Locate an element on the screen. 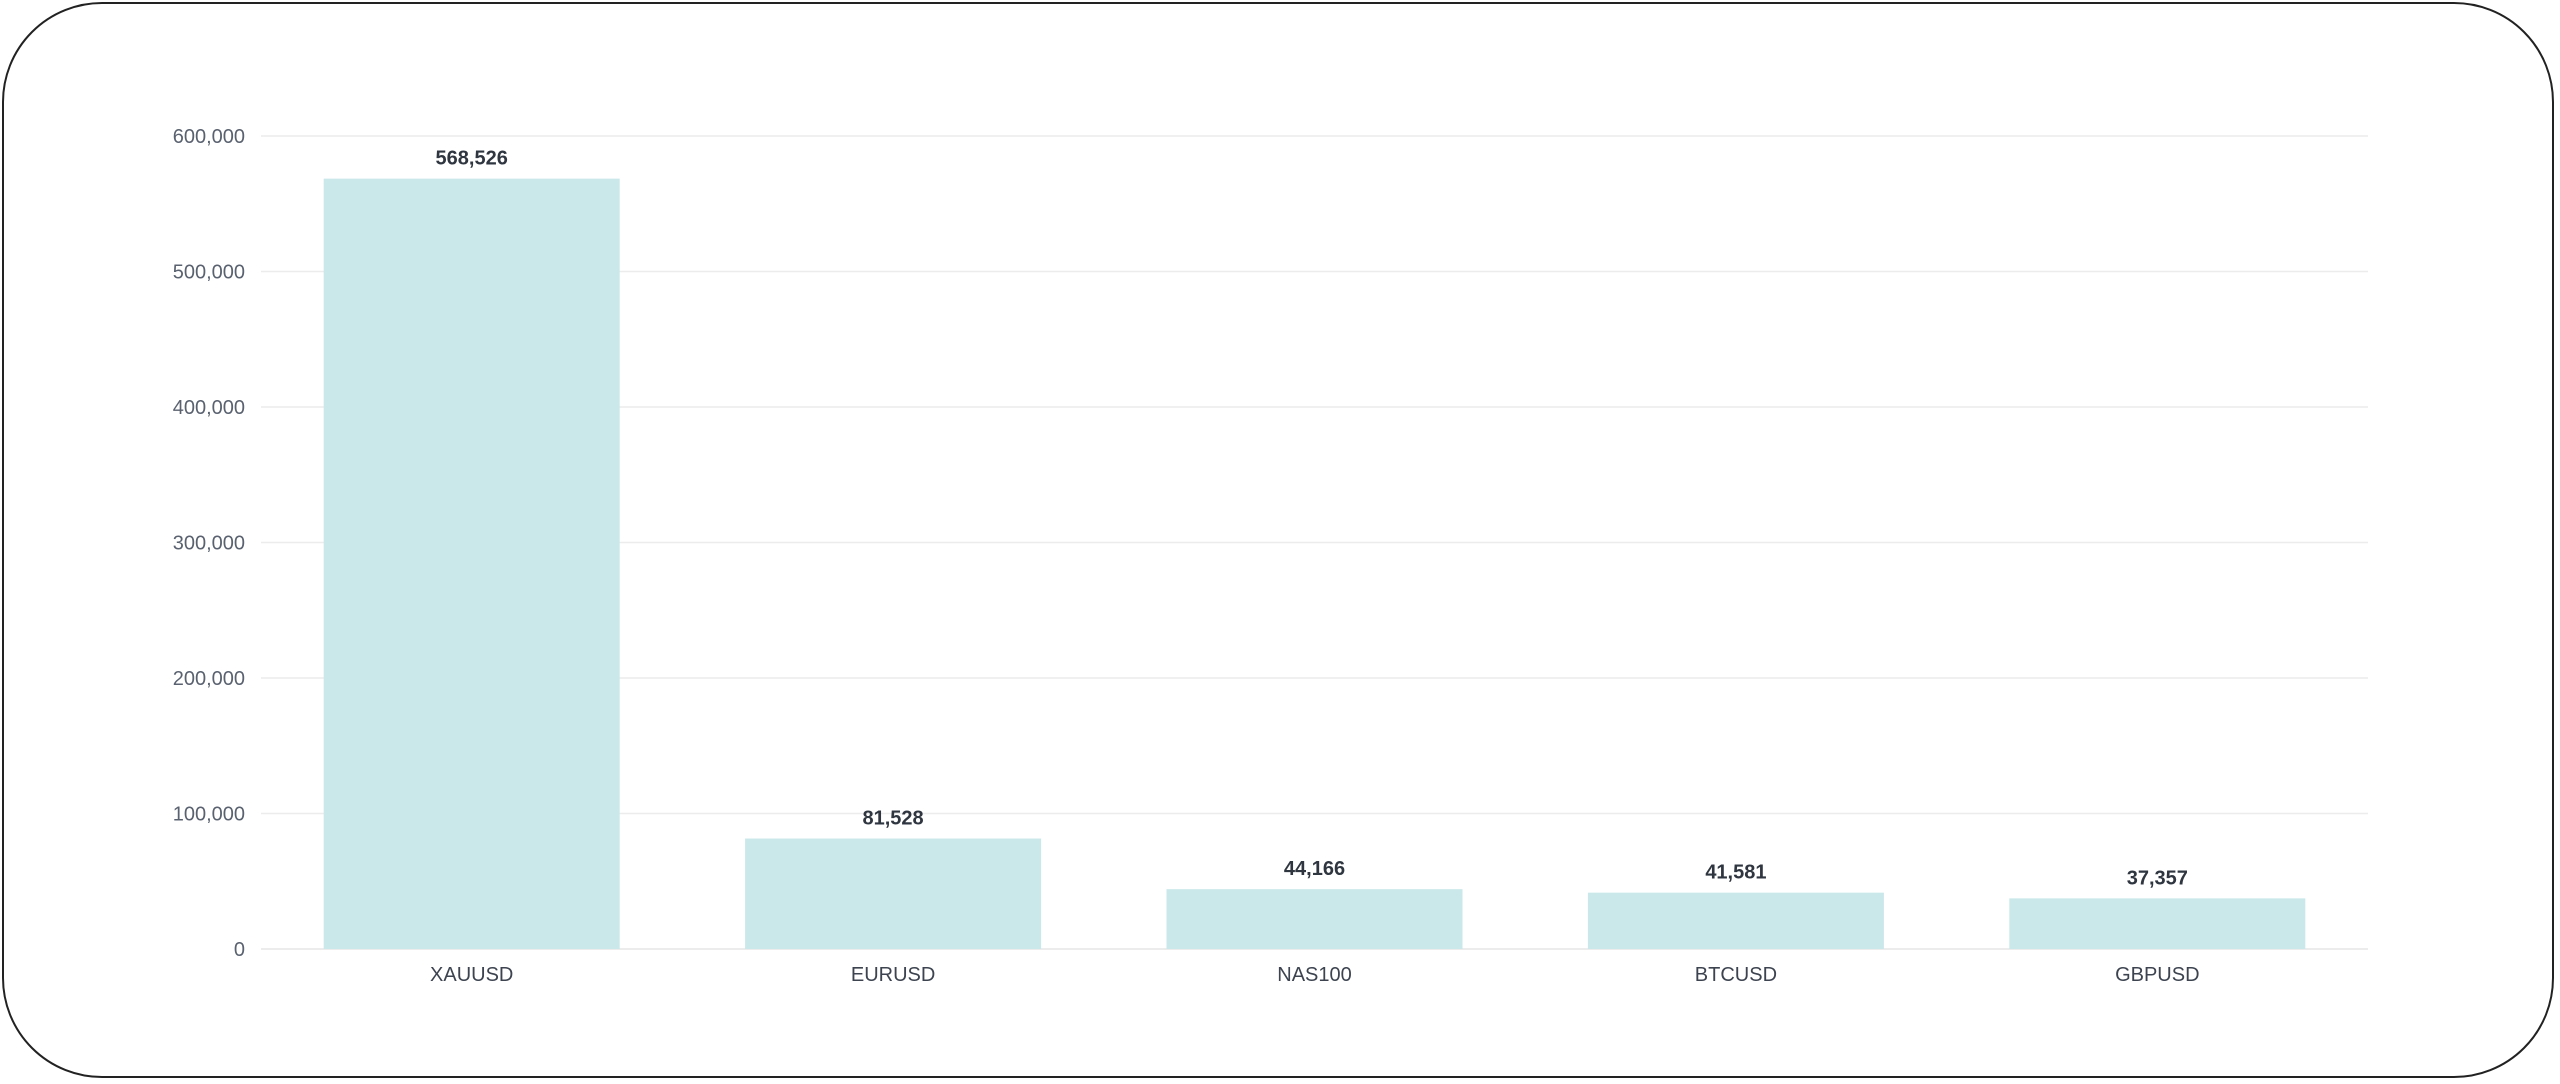 Image resolution: width=2560 pixels, height=1084 pixels. x-tick-label: EURUSD is located at coordinates (893, 975).